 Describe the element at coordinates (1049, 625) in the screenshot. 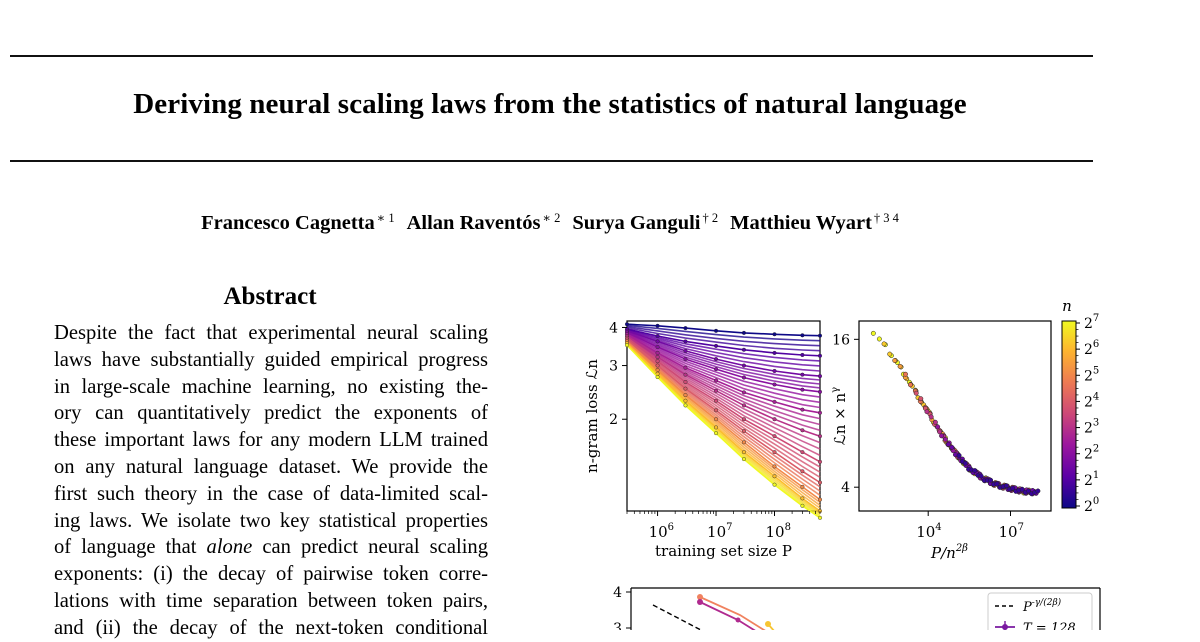

I see `legend-entry: T = 128` at that location.